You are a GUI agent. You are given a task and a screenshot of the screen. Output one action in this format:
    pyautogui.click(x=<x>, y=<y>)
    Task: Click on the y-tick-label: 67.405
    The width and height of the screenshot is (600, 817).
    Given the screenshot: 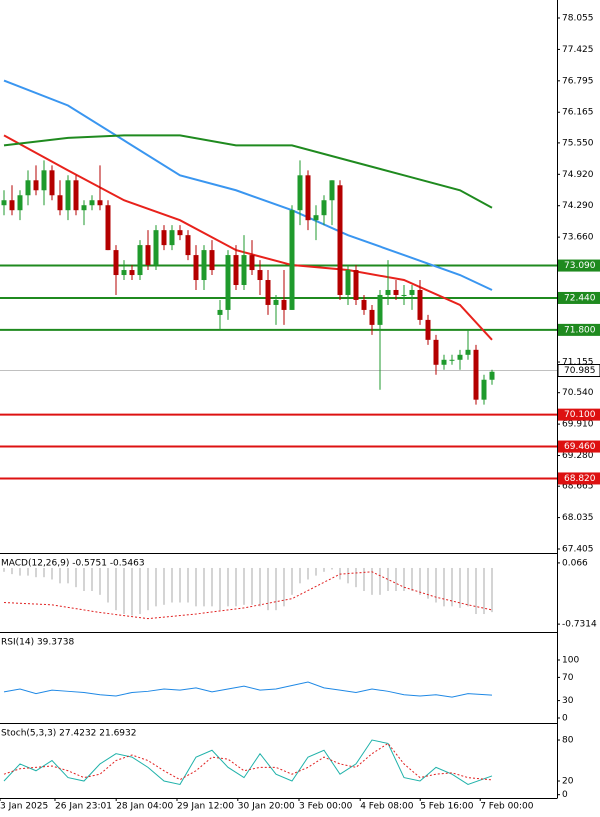 What is the action you would take?
    pyautogui.click(x=578, y=550)
    